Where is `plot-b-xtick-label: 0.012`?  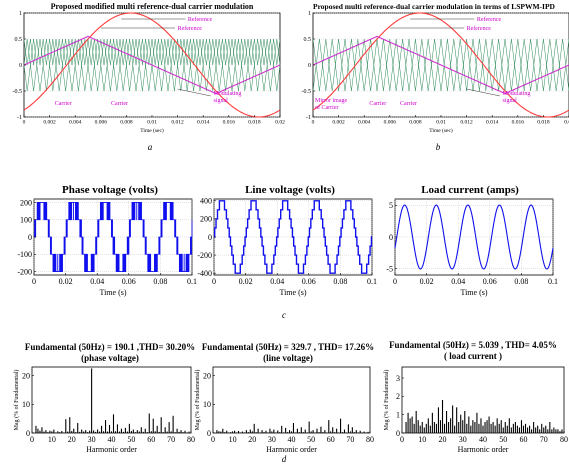
plot-b-xtick-label: 0.012 is located at coordinates (466, 123).